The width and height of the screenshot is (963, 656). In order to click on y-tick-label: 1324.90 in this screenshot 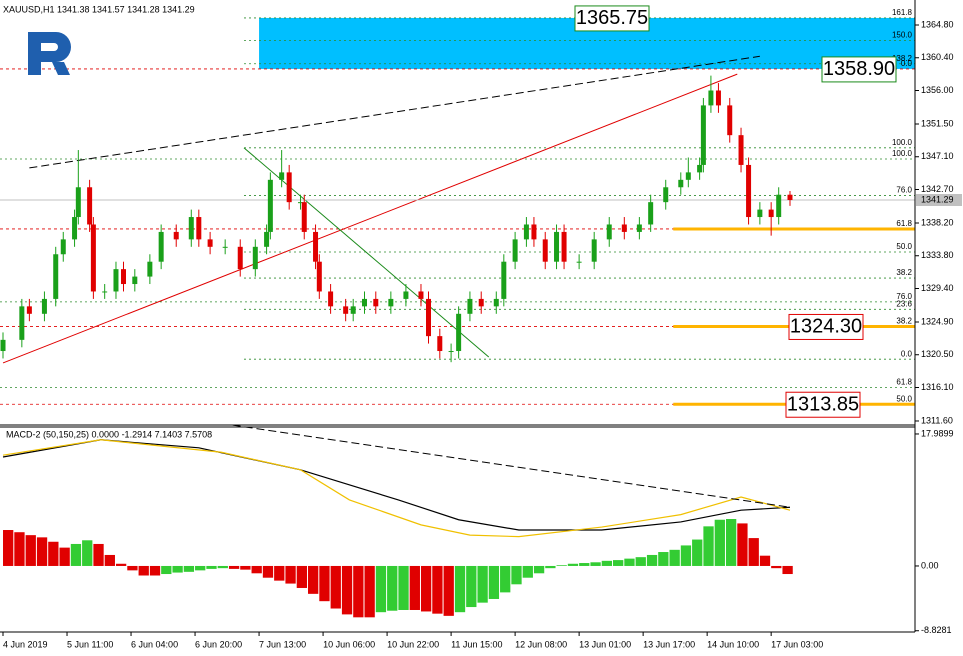, I will do `click(937, 321)`.